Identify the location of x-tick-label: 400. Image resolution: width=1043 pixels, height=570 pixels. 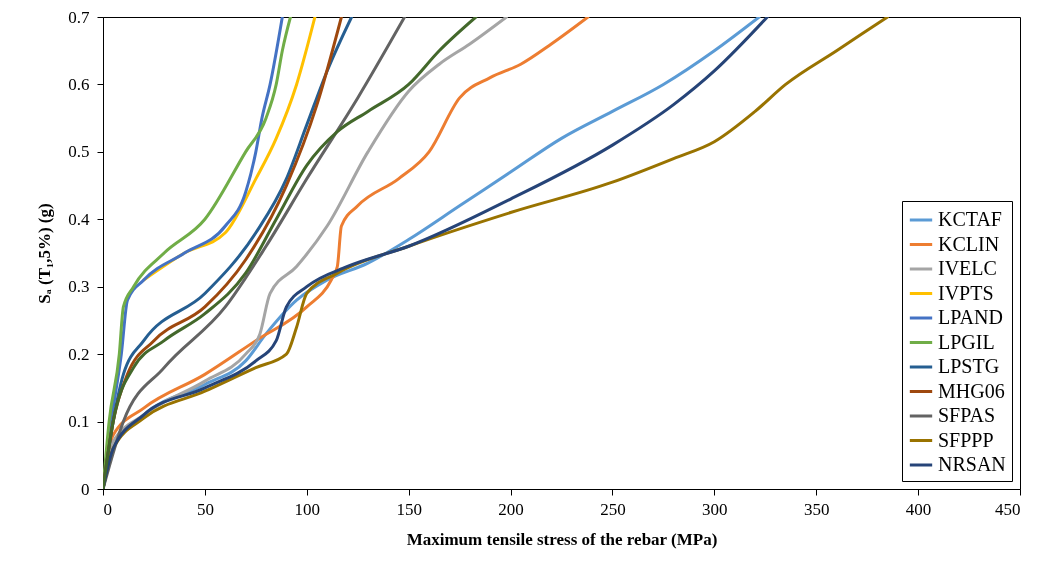
(918, 509).